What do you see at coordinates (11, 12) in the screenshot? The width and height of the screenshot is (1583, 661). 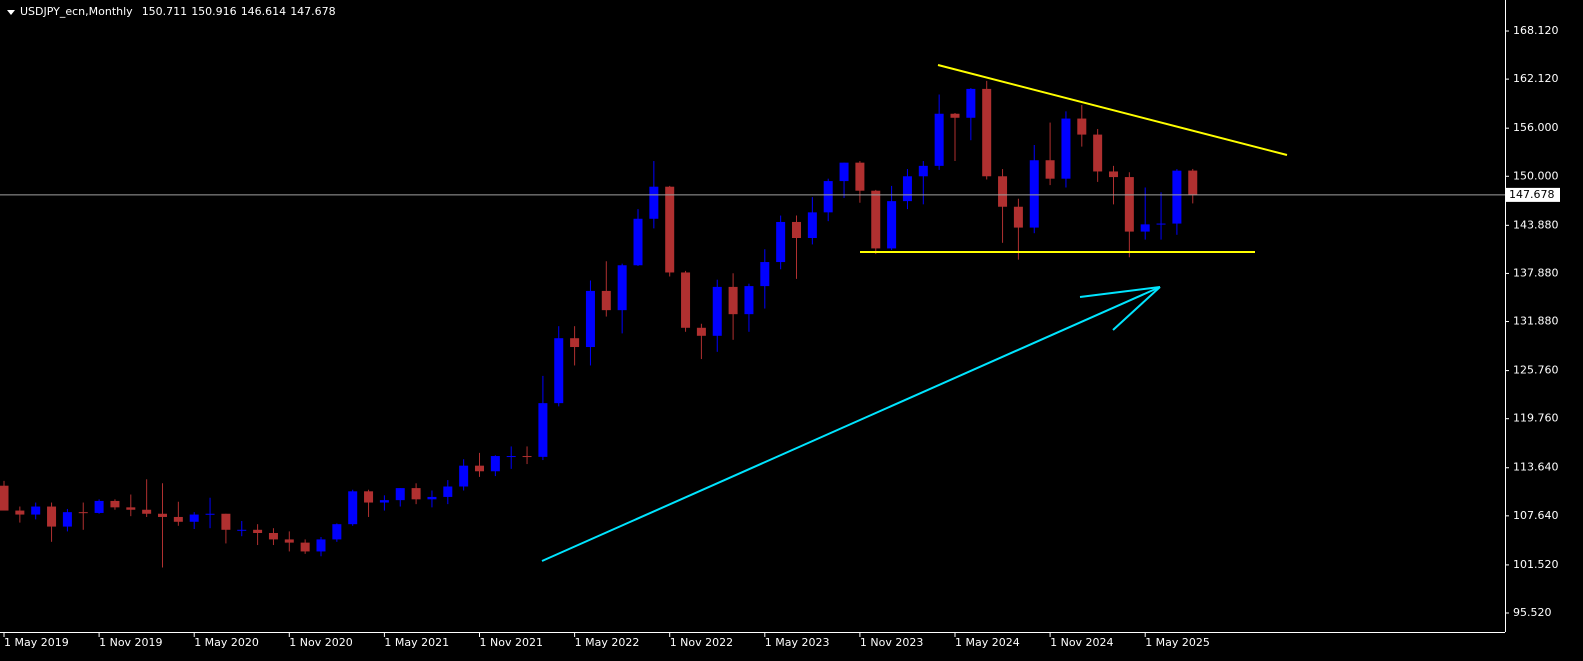 I see `menu-triangle` at bounding box center [11, 12].